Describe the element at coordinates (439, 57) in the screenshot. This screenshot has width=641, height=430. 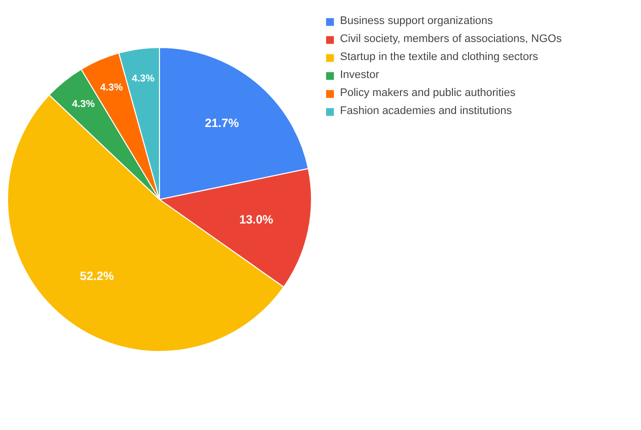
I see `legend-label: Startup in the textile and clothing sectors` at that location.